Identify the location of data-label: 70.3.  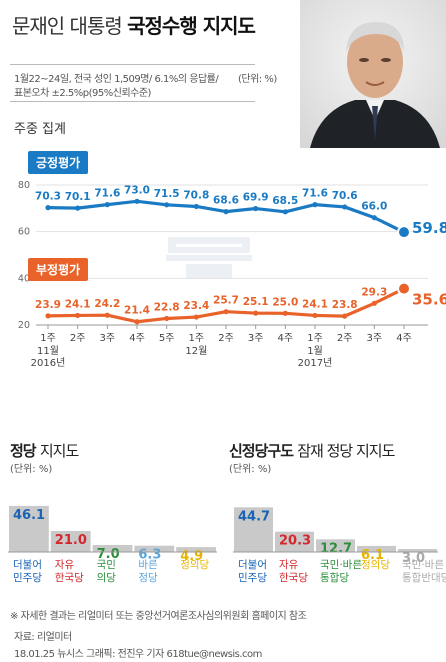
(48, 197).